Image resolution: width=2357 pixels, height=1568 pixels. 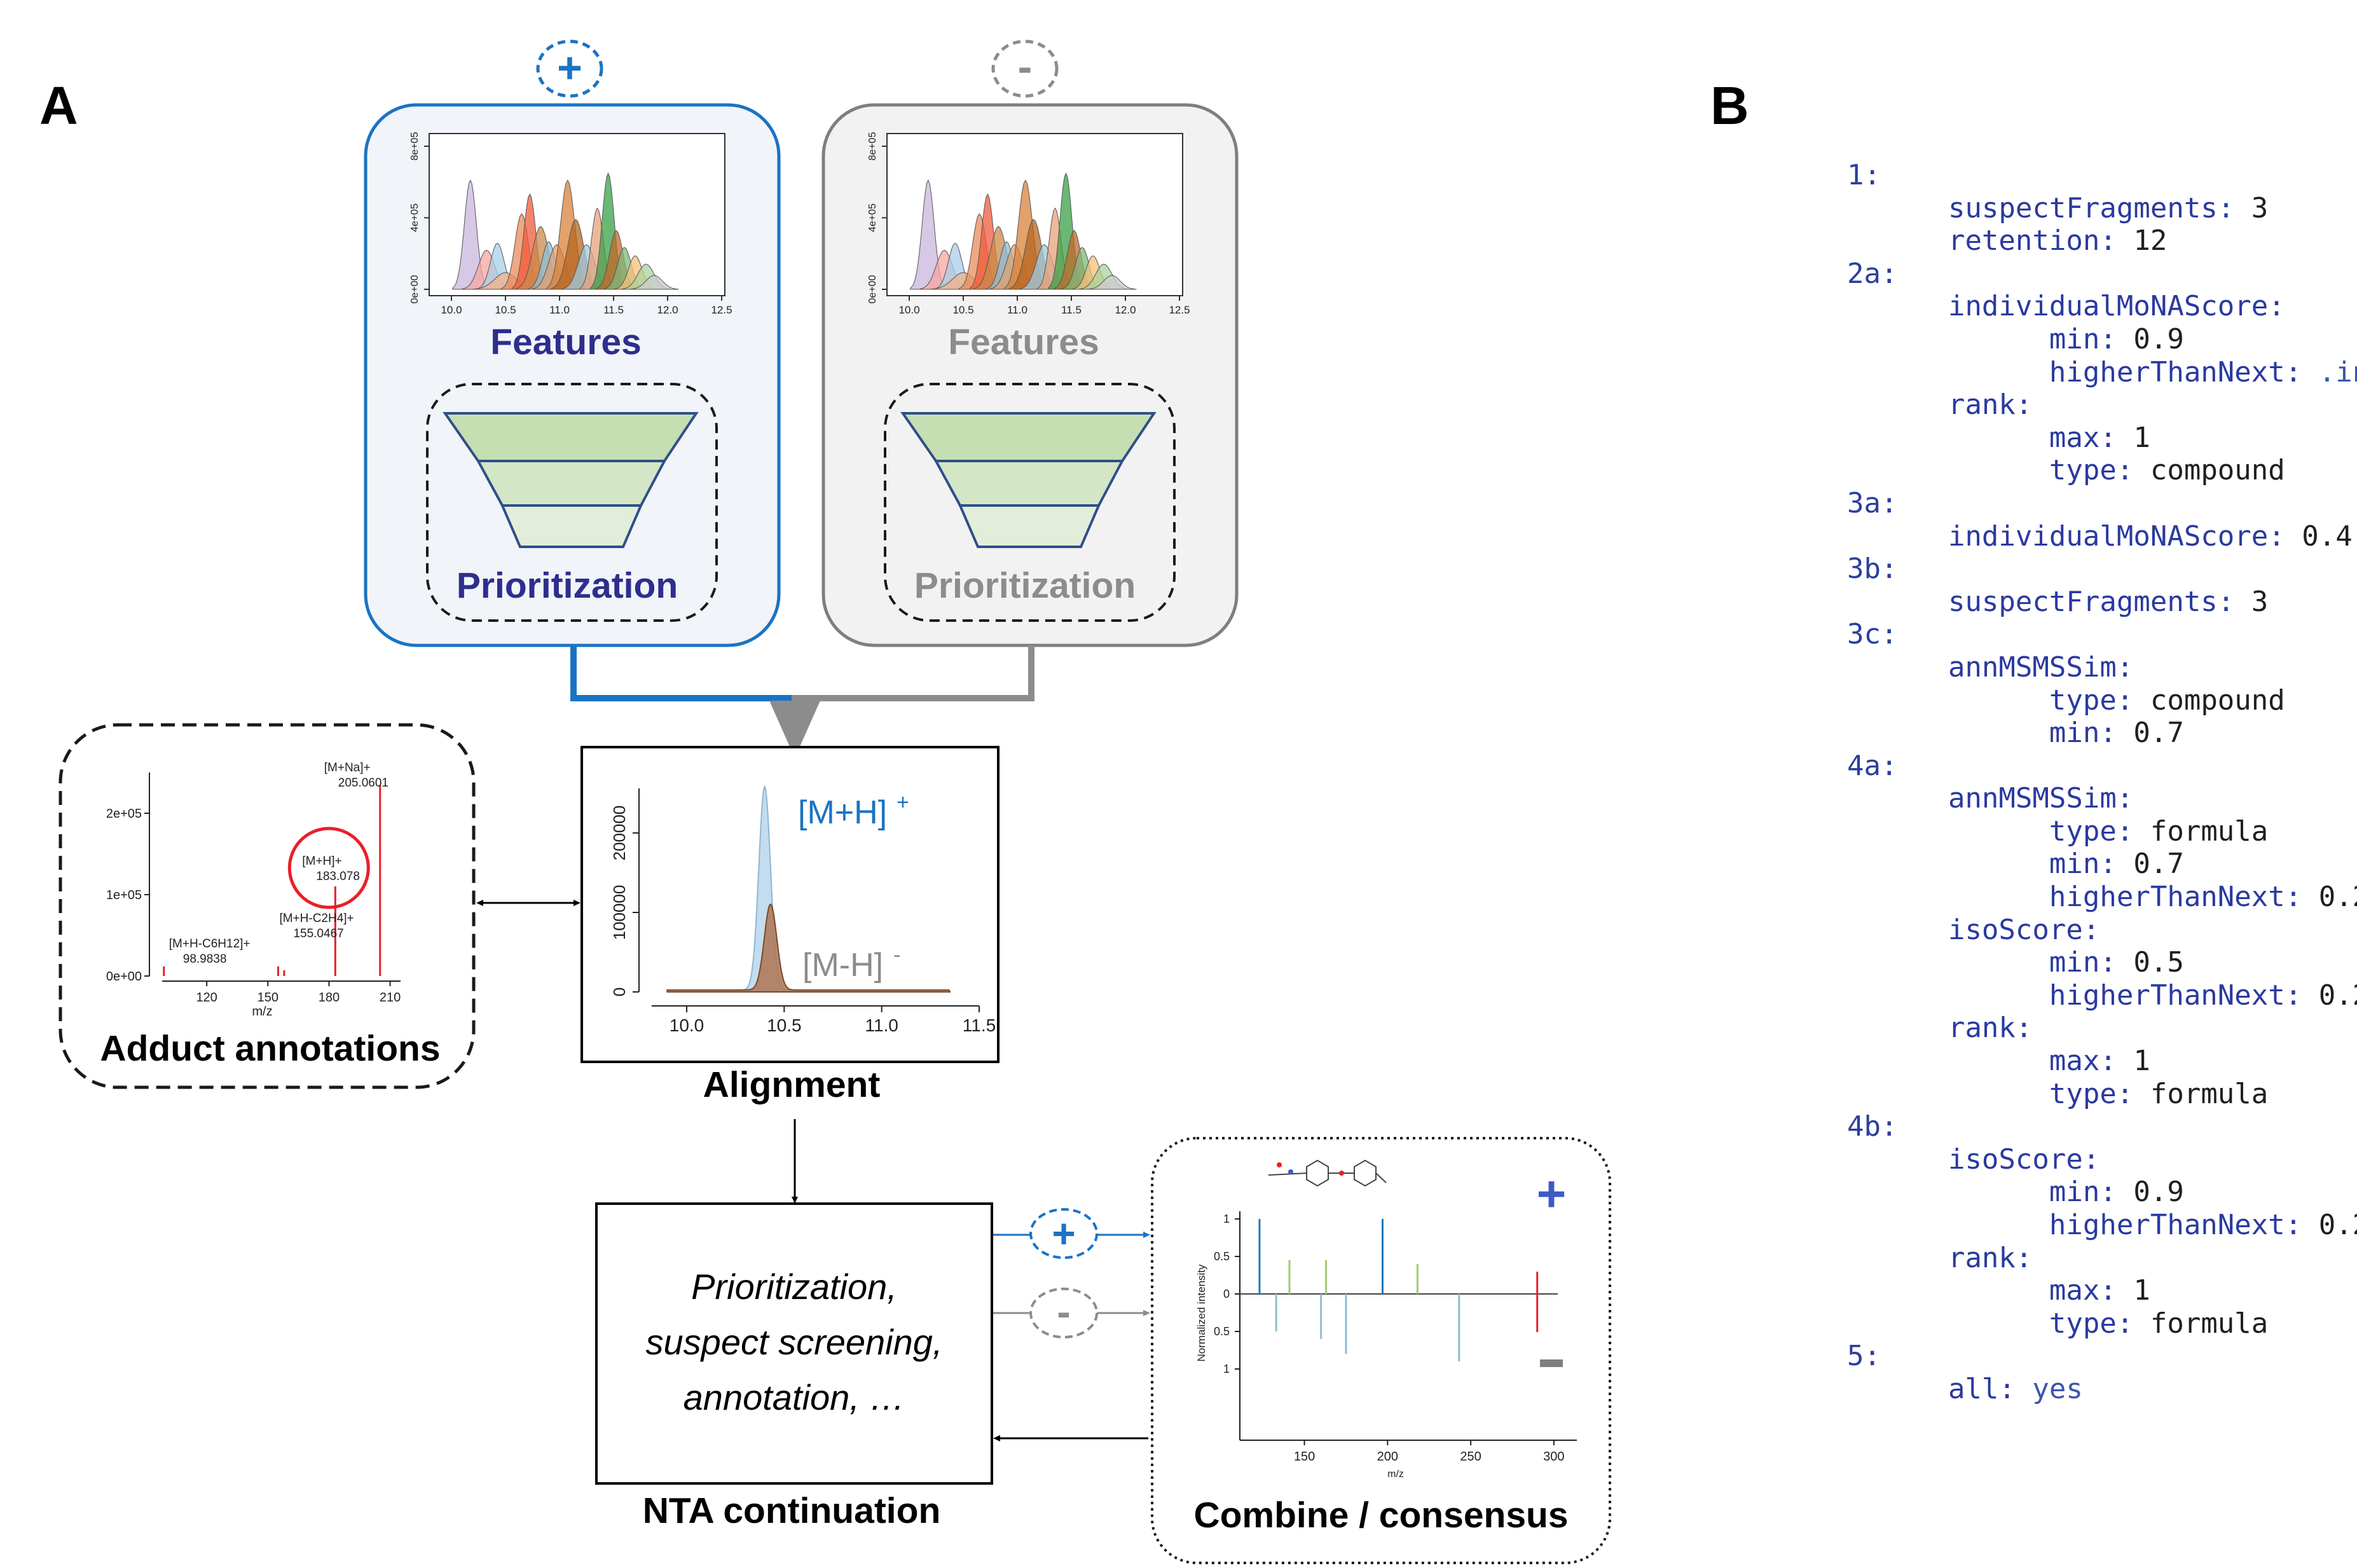 What do you see at coordinates (901, 701) in the screenshot?
I see `connector-negative` at bounding box center [901, 701].